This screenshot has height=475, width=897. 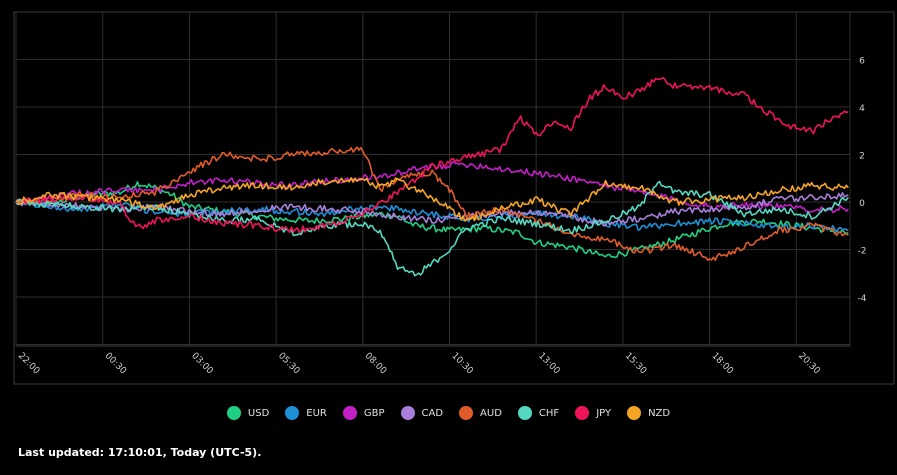 What do you see at coordinates (809, 364) in the screenshot?
I see `x-tick-label: 20:30` at bounding box center [809, 364].